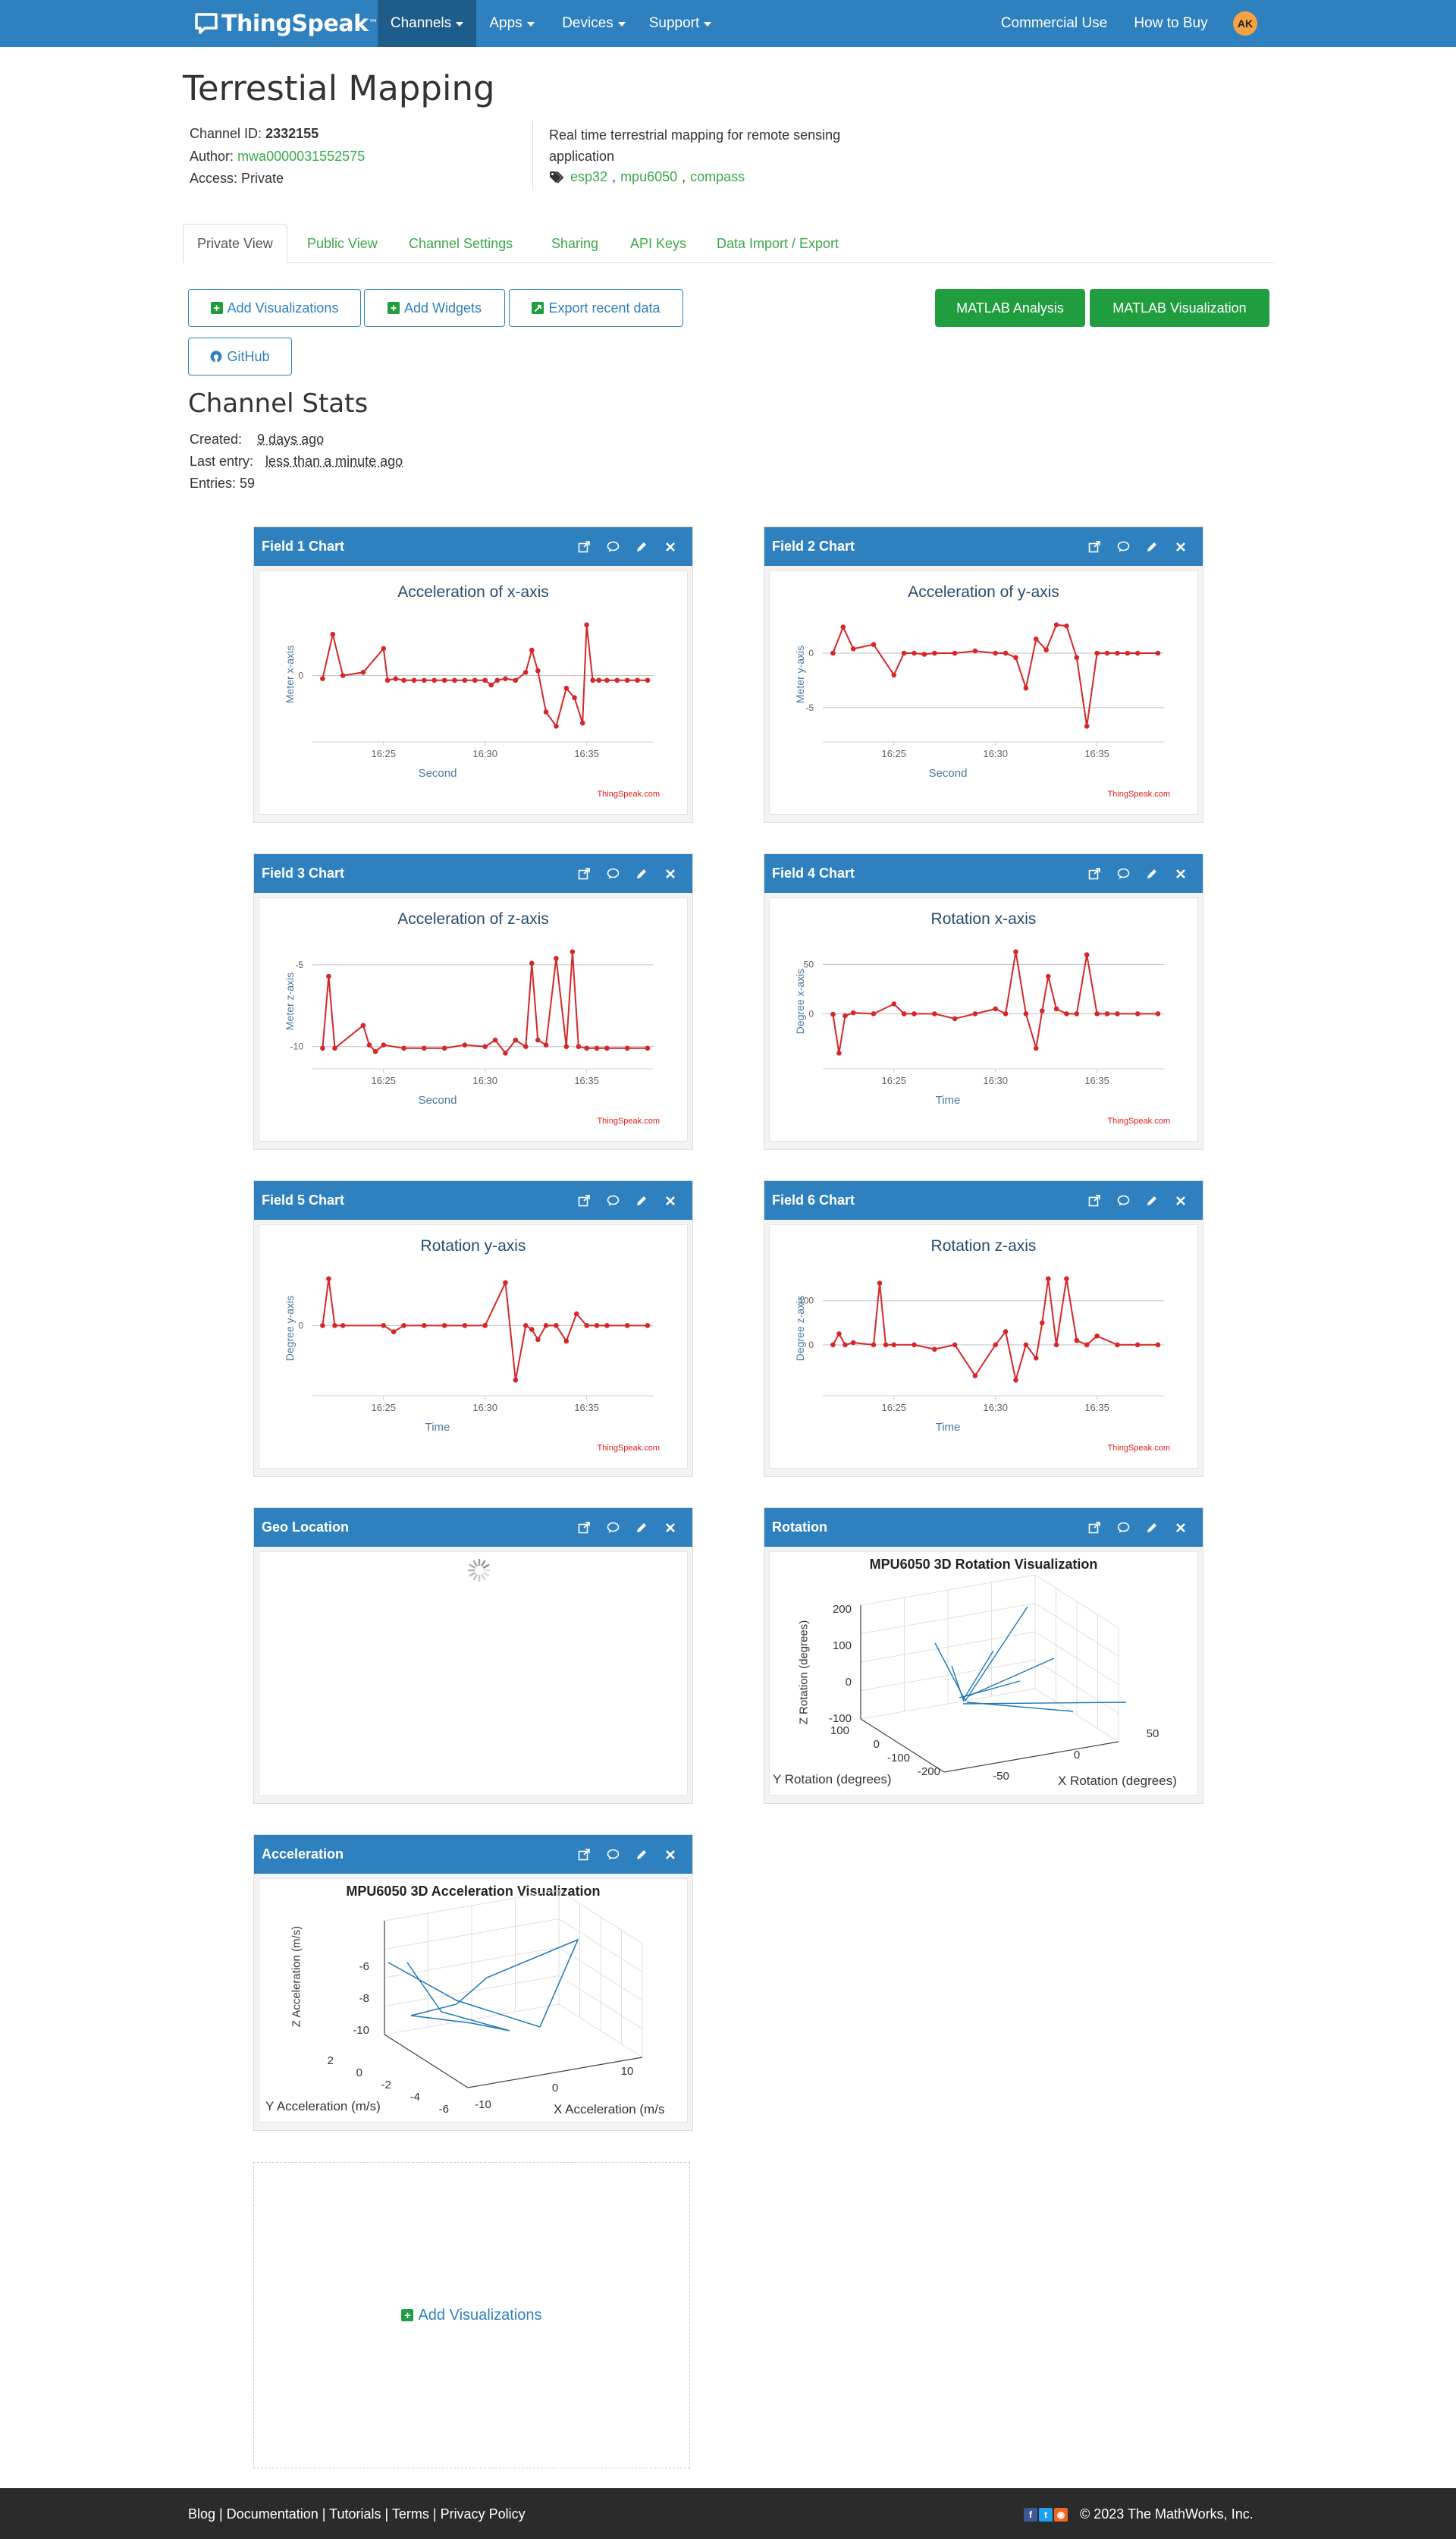  I want to click on footer-link-tutorials: Tutorials, so click(355, 2514).